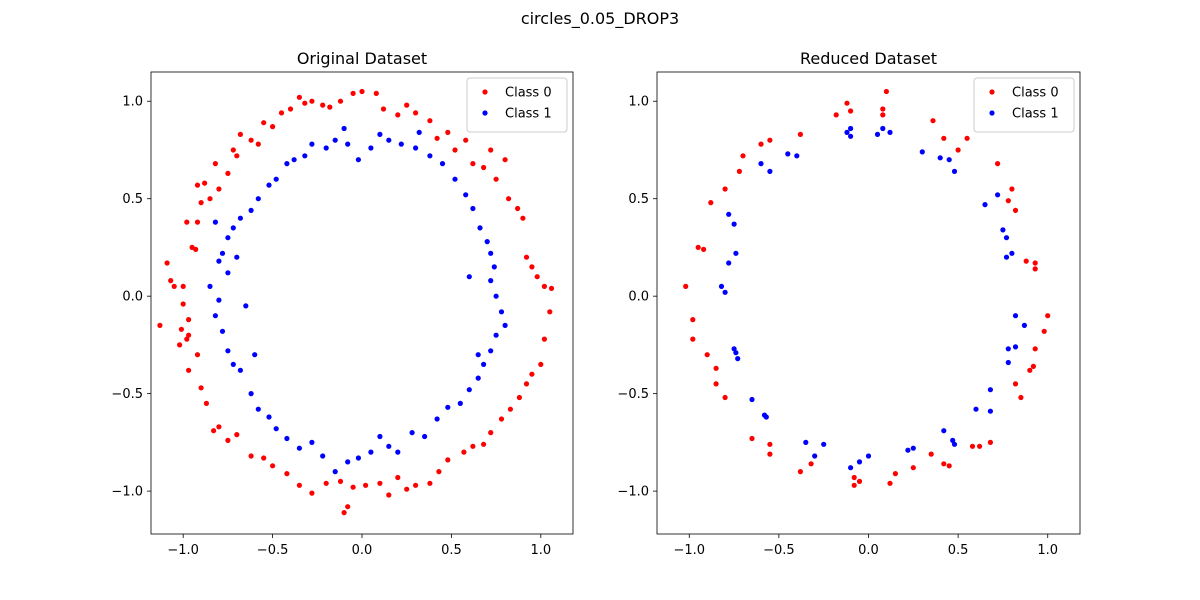 The width and height of the screenshot is (1200, 600). What do you see at coordinates (528, 93) in the screenshot?
I see `legend-label: Class 0` at bounding box center [528, 93].